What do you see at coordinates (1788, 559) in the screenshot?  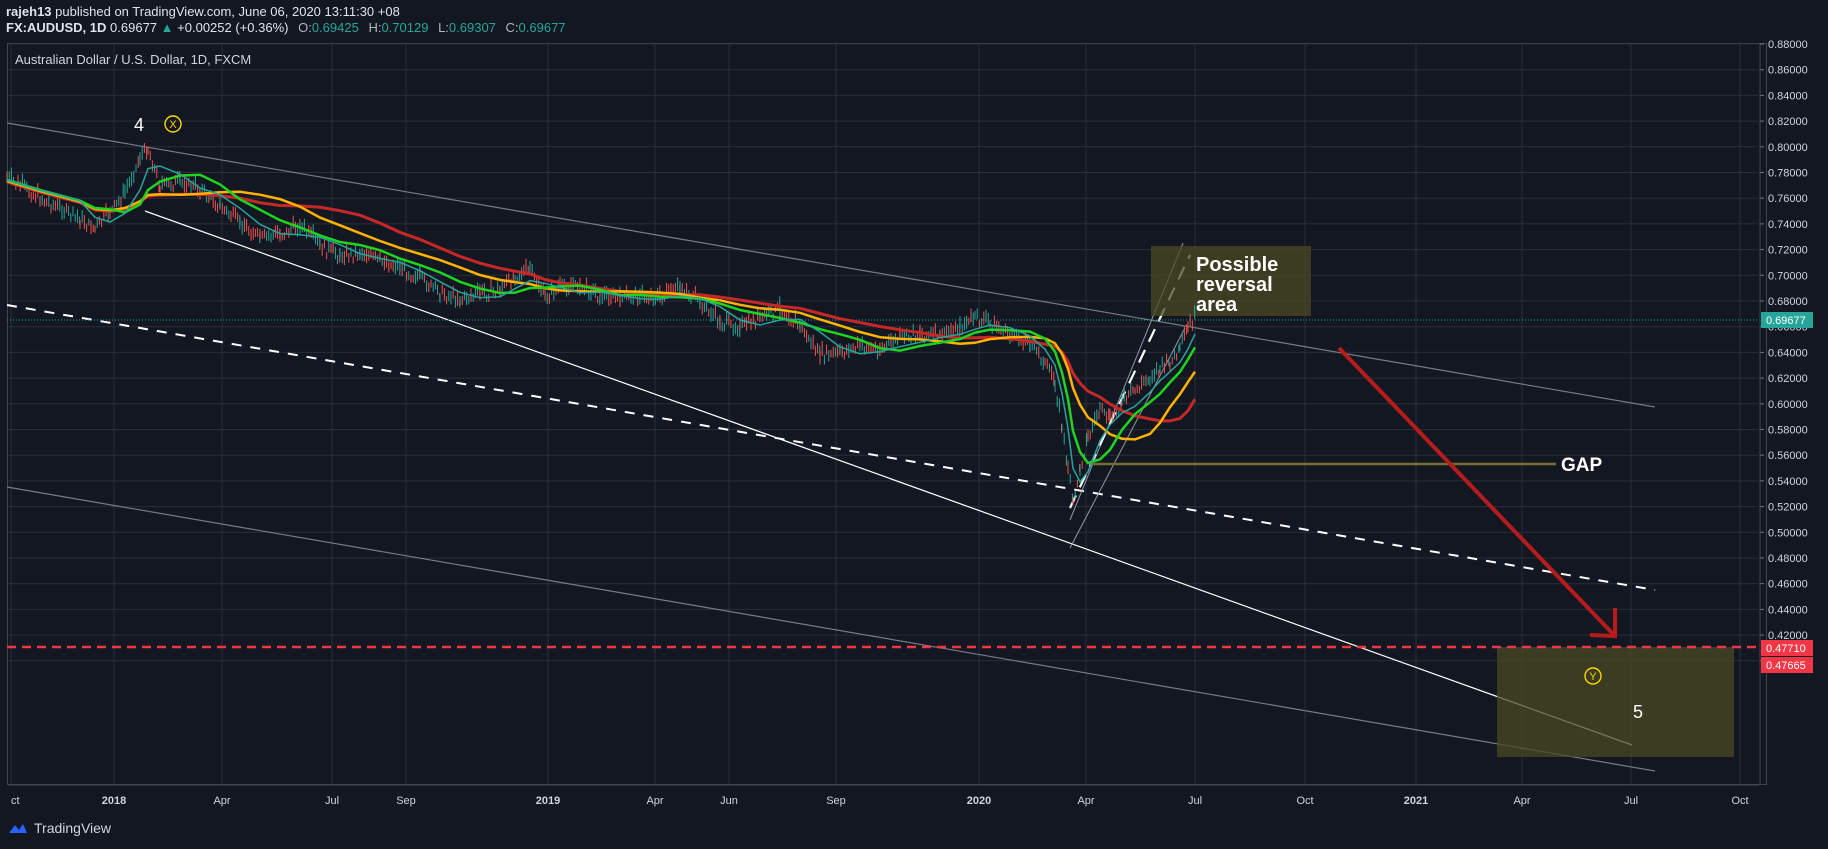 I see `price-tick-label: 0.48000` at bounding box center [1788, 559].